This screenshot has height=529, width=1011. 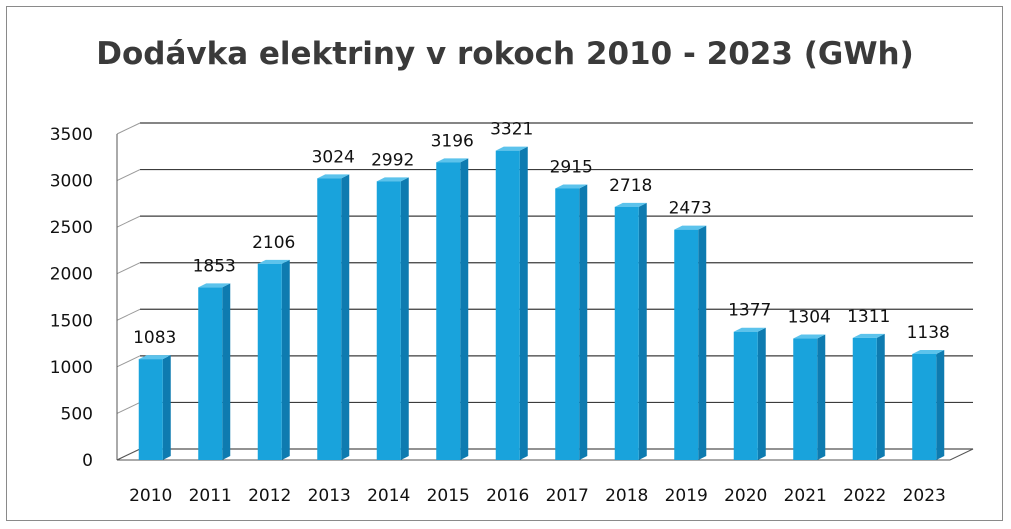 What do you see at coordinates (329, 496) in the screenshot?
I see `x-tick-label: 2013` at bounding box center [329, 496].